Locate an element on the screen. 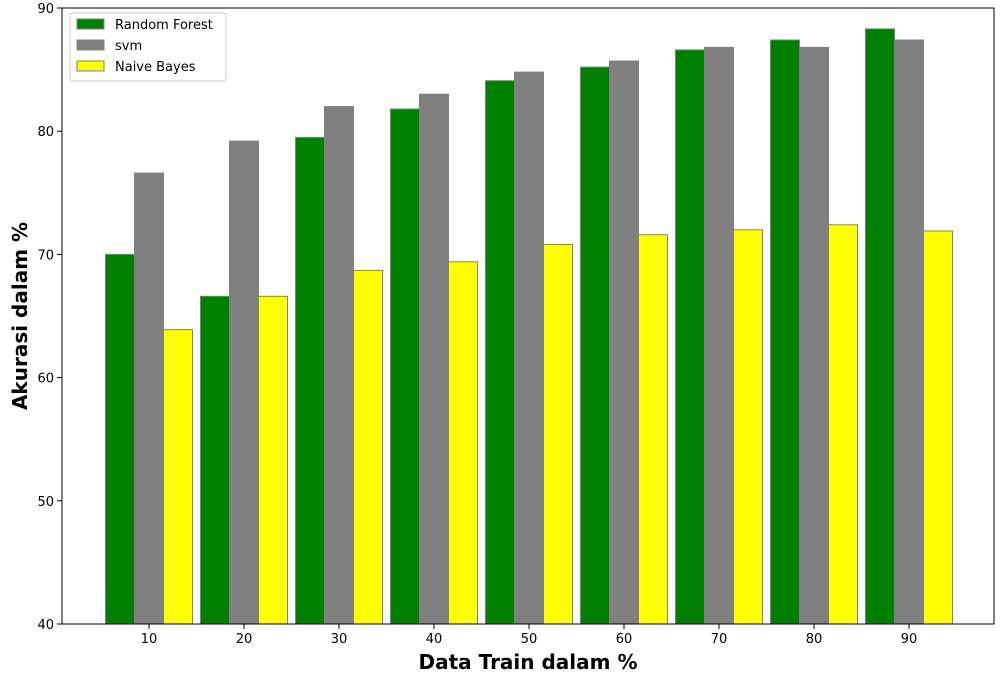 The height and width of the screenshot is (678, 1004). legend-swatch-random-forest is located at coordinates (90, 24).